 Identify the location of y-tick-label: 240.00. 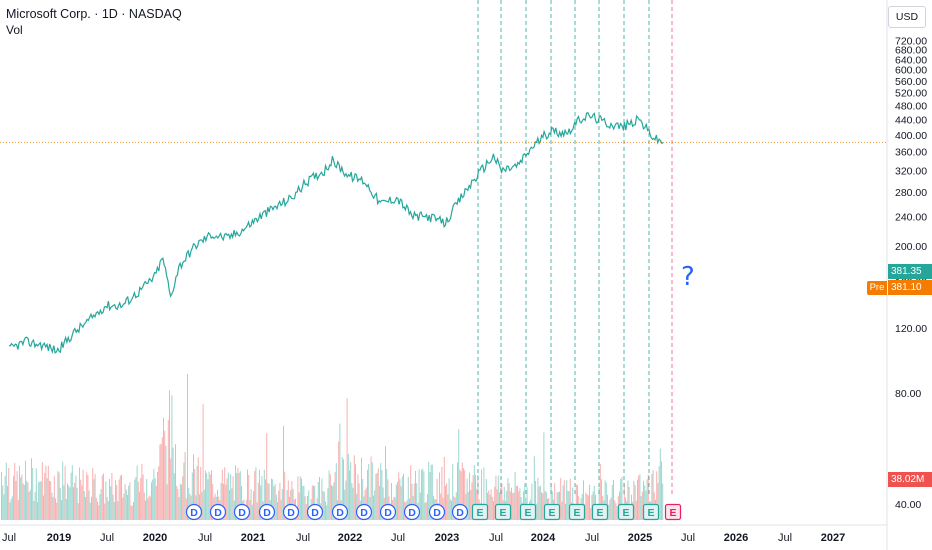
(911, 218).